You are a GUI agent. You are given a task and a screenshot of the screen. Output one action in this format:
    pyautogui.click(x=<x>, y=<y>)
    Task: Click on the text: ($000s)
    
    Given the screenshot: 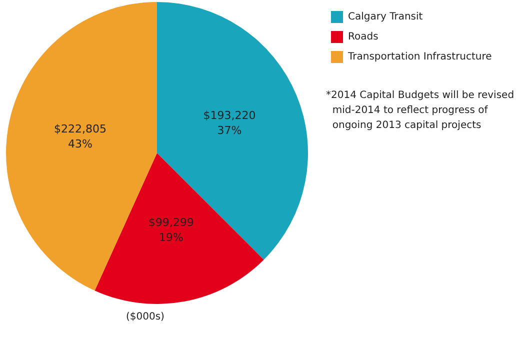 What is the action you would take?
    pyautogui.click(x=145, y=317)
    